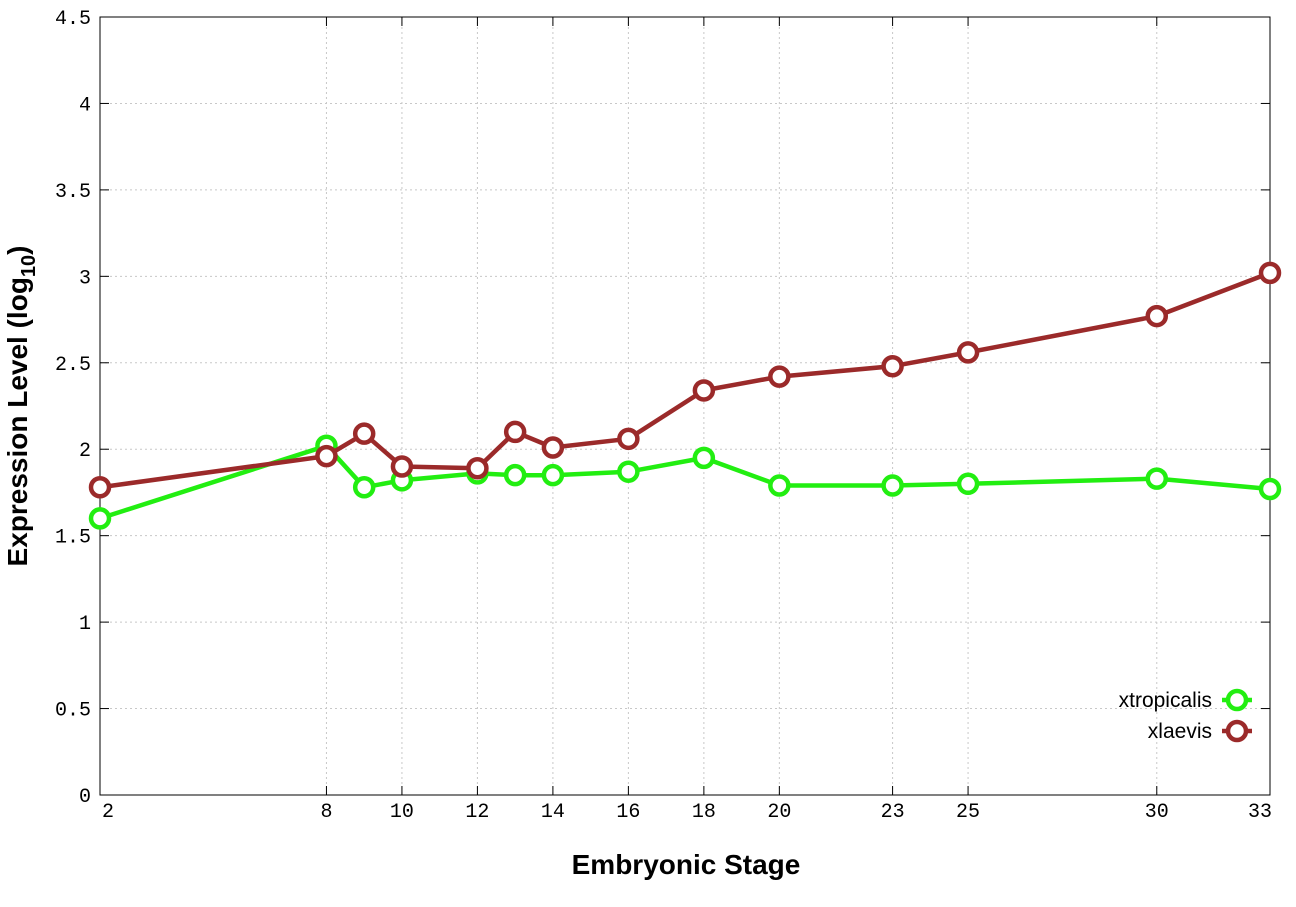  What do you see at coordinates (628, 812) in the screenshot?
I see `x-tick-label: 16` at bounding box center [628, 812].